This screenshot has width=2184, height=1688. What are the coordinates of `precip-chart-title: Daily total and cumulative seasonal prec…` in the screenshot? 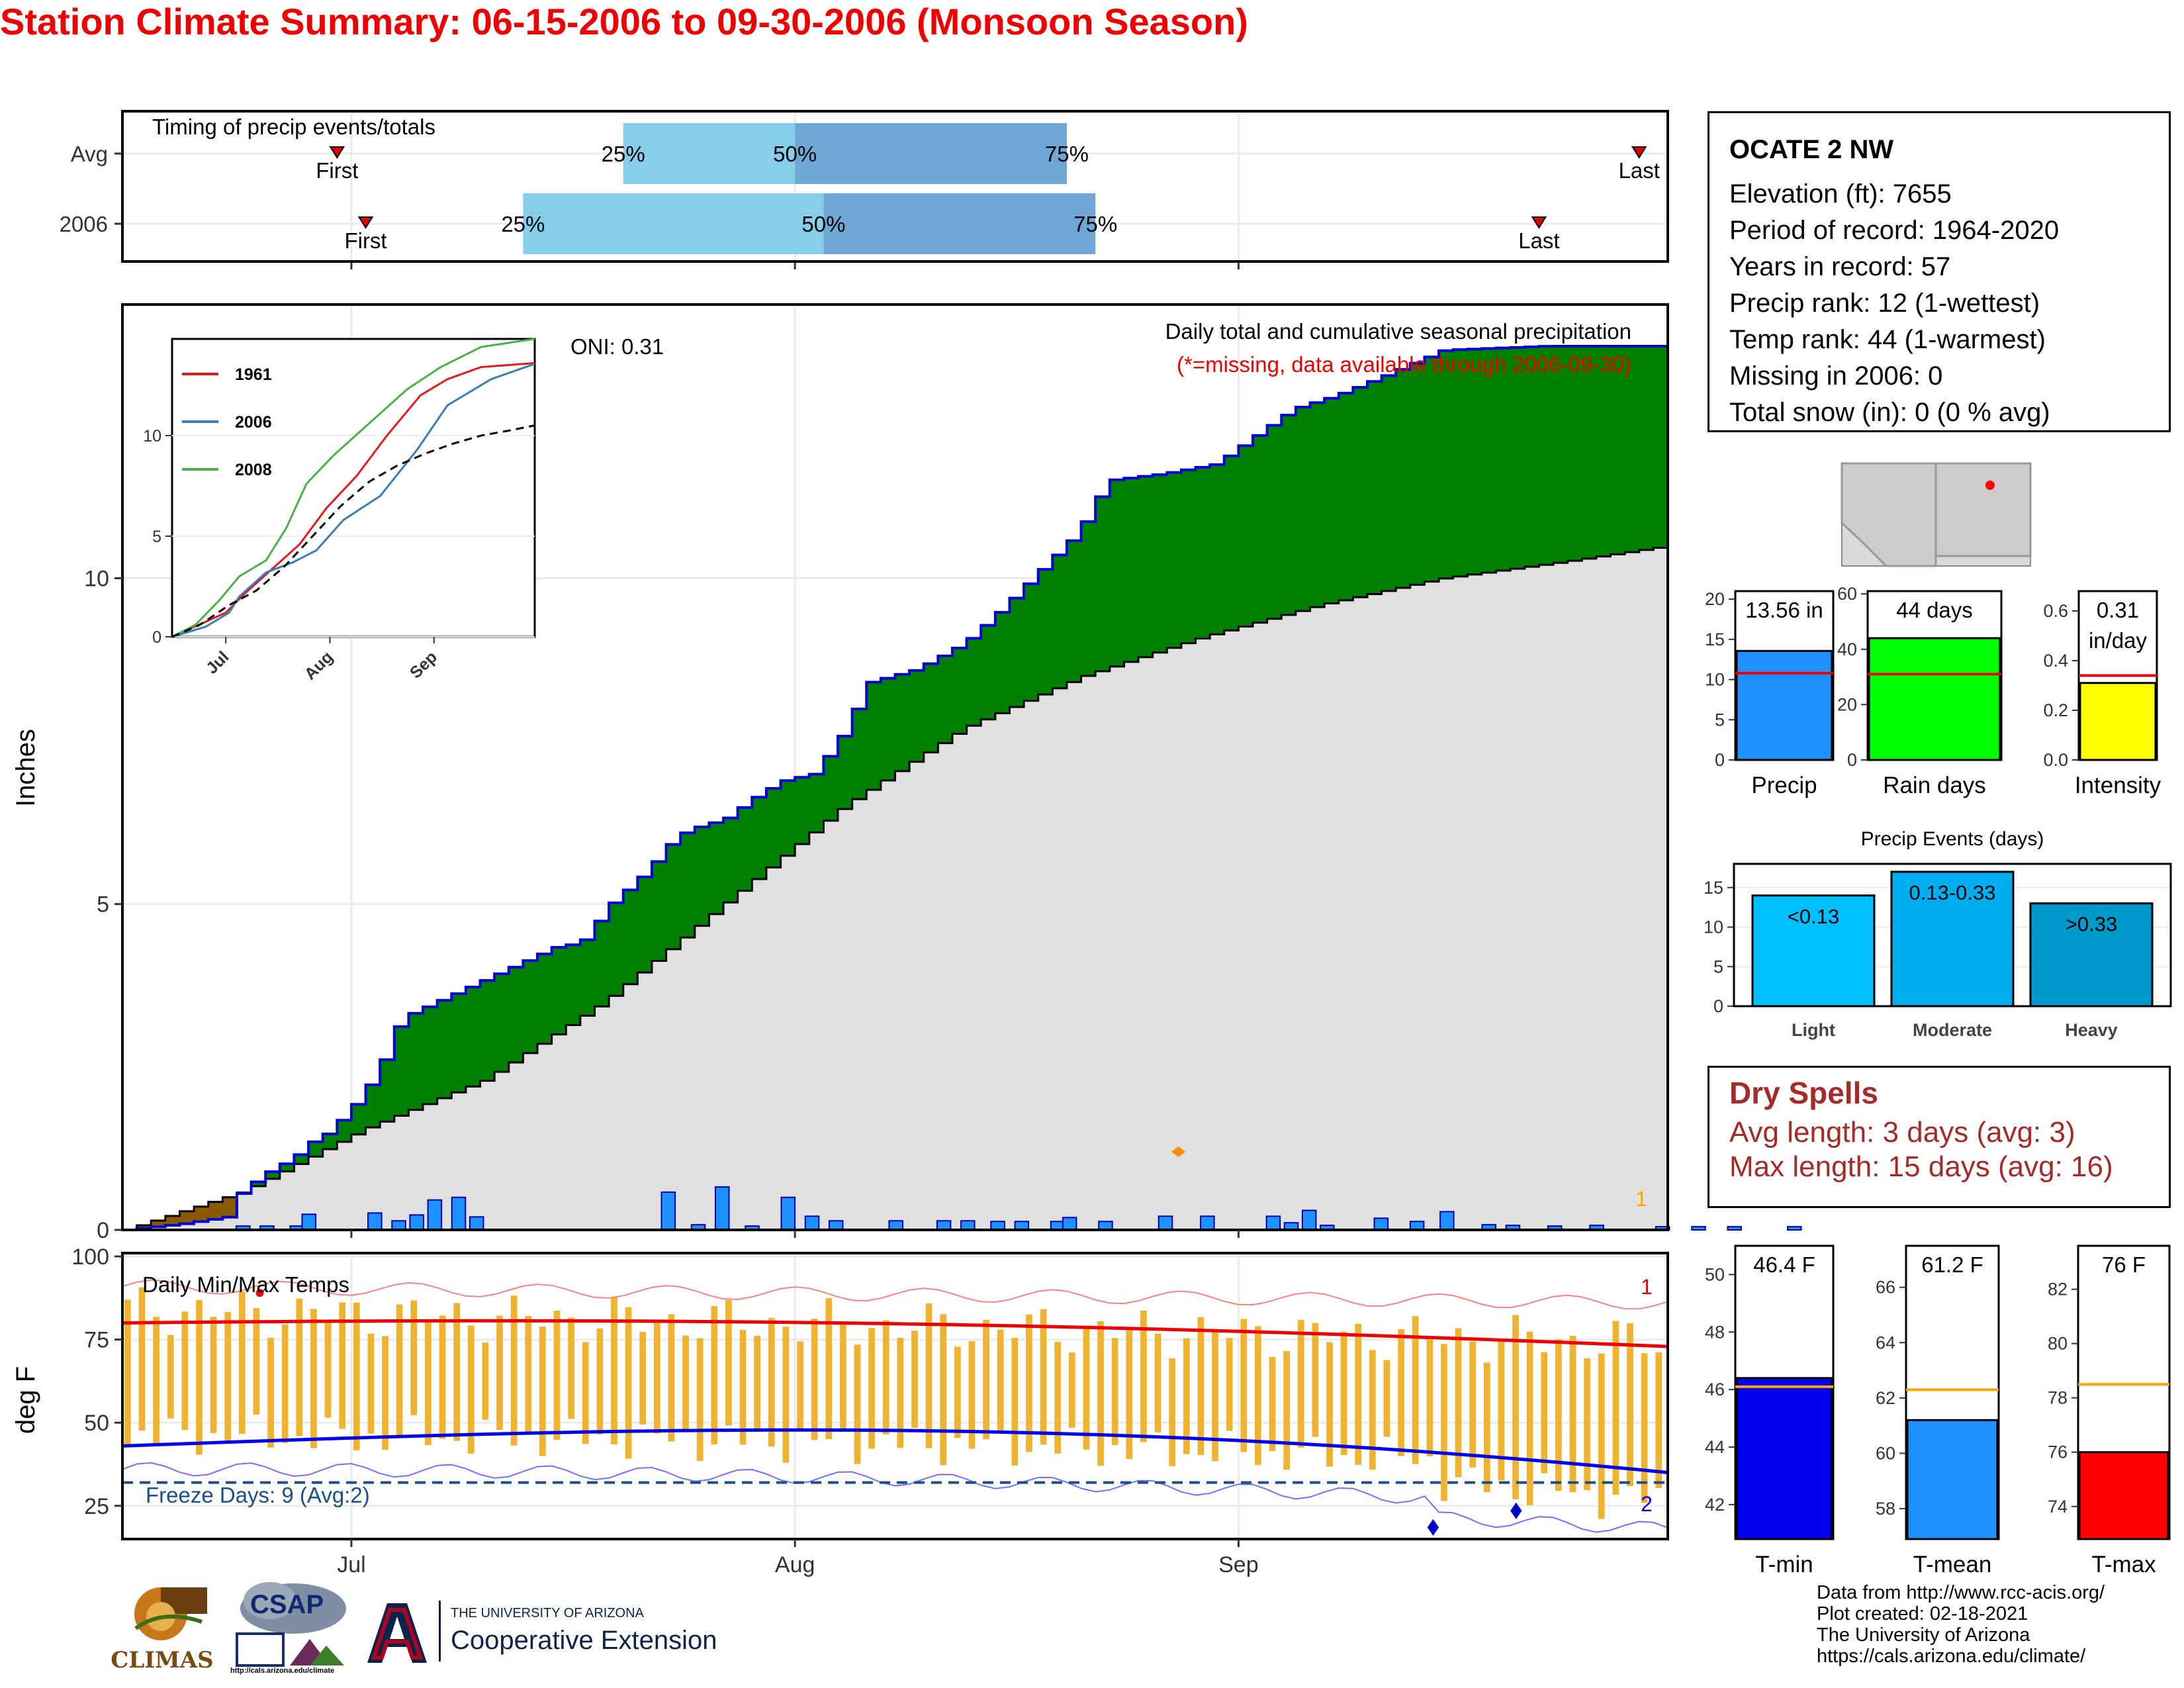 It's located at (1398, 331).